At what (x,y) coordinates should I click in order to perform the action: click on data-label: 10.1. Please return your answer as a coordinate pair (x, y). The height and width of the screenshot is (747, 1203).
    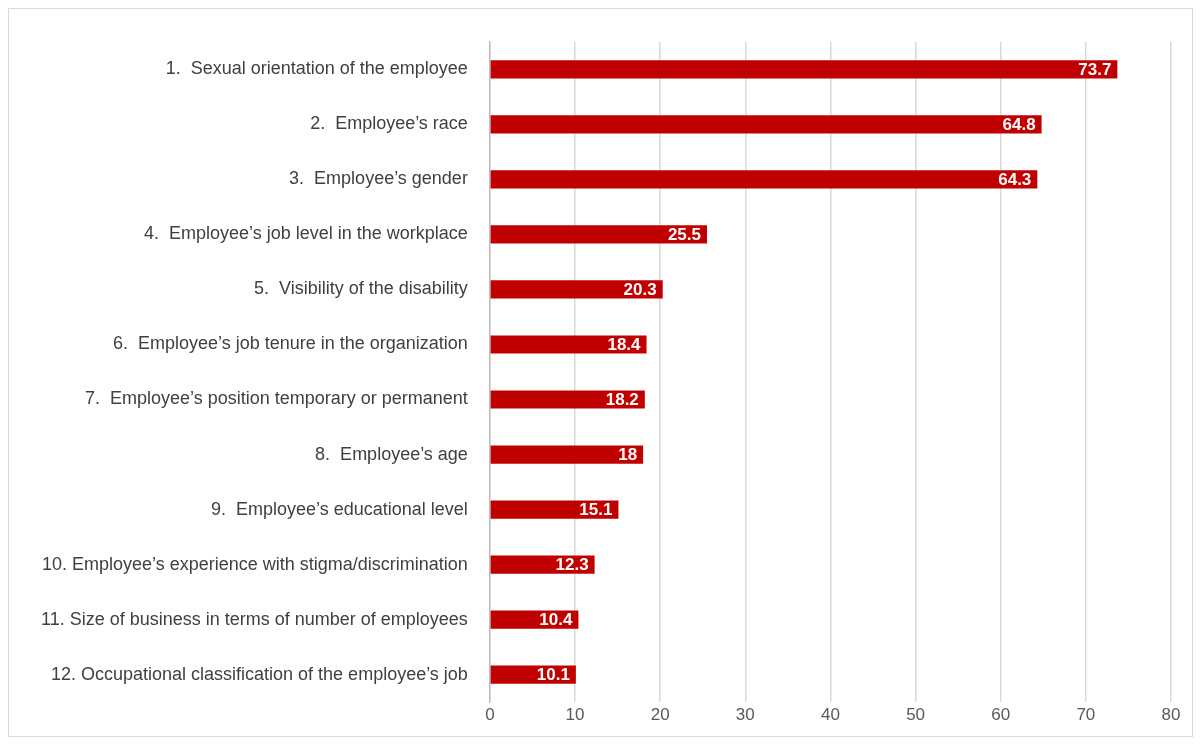
    Looking at the image, I should click on (553, 675).